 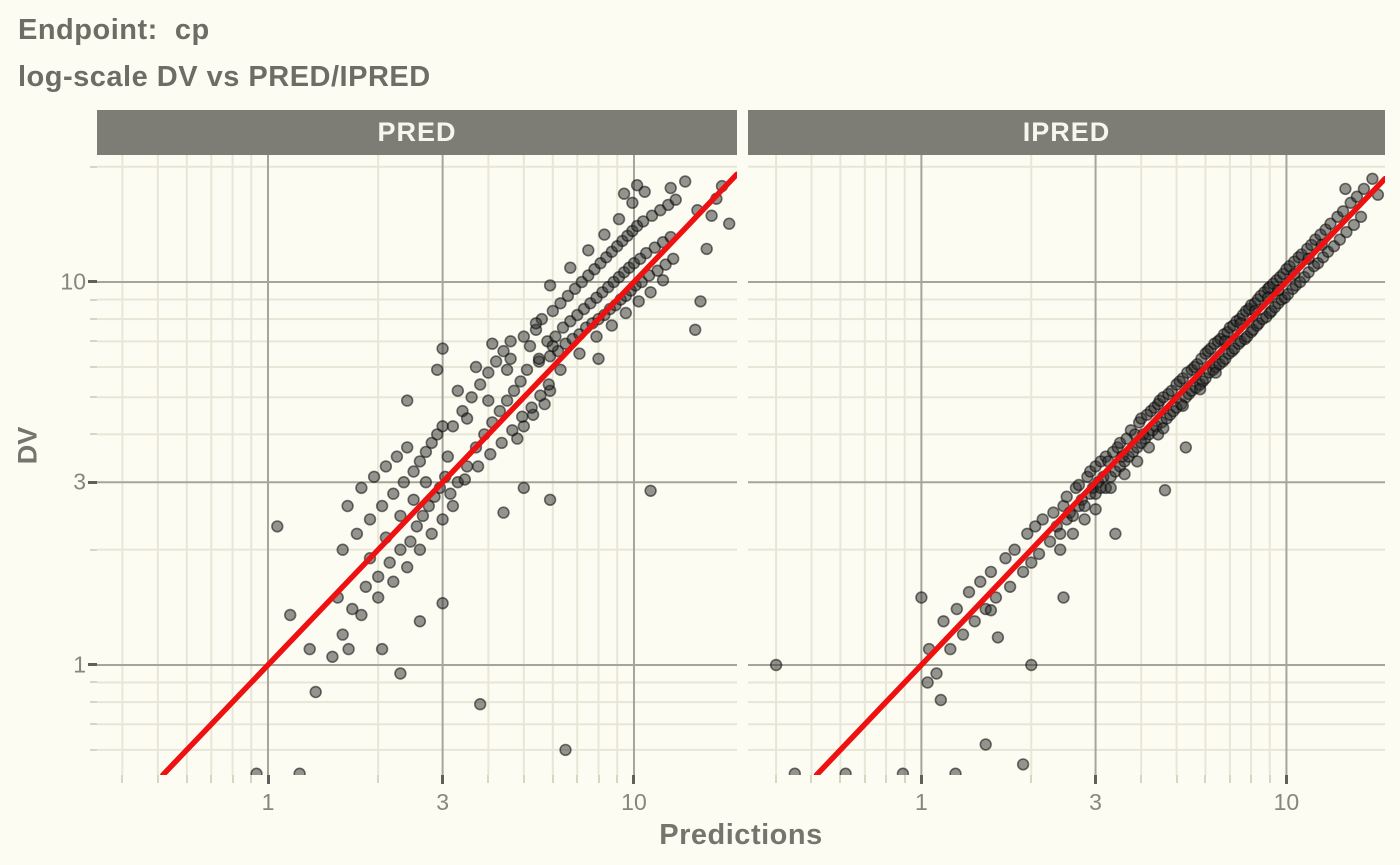 I want to click on facet-strip-ipred-label: IPRED, so click(x=1066, y=132).